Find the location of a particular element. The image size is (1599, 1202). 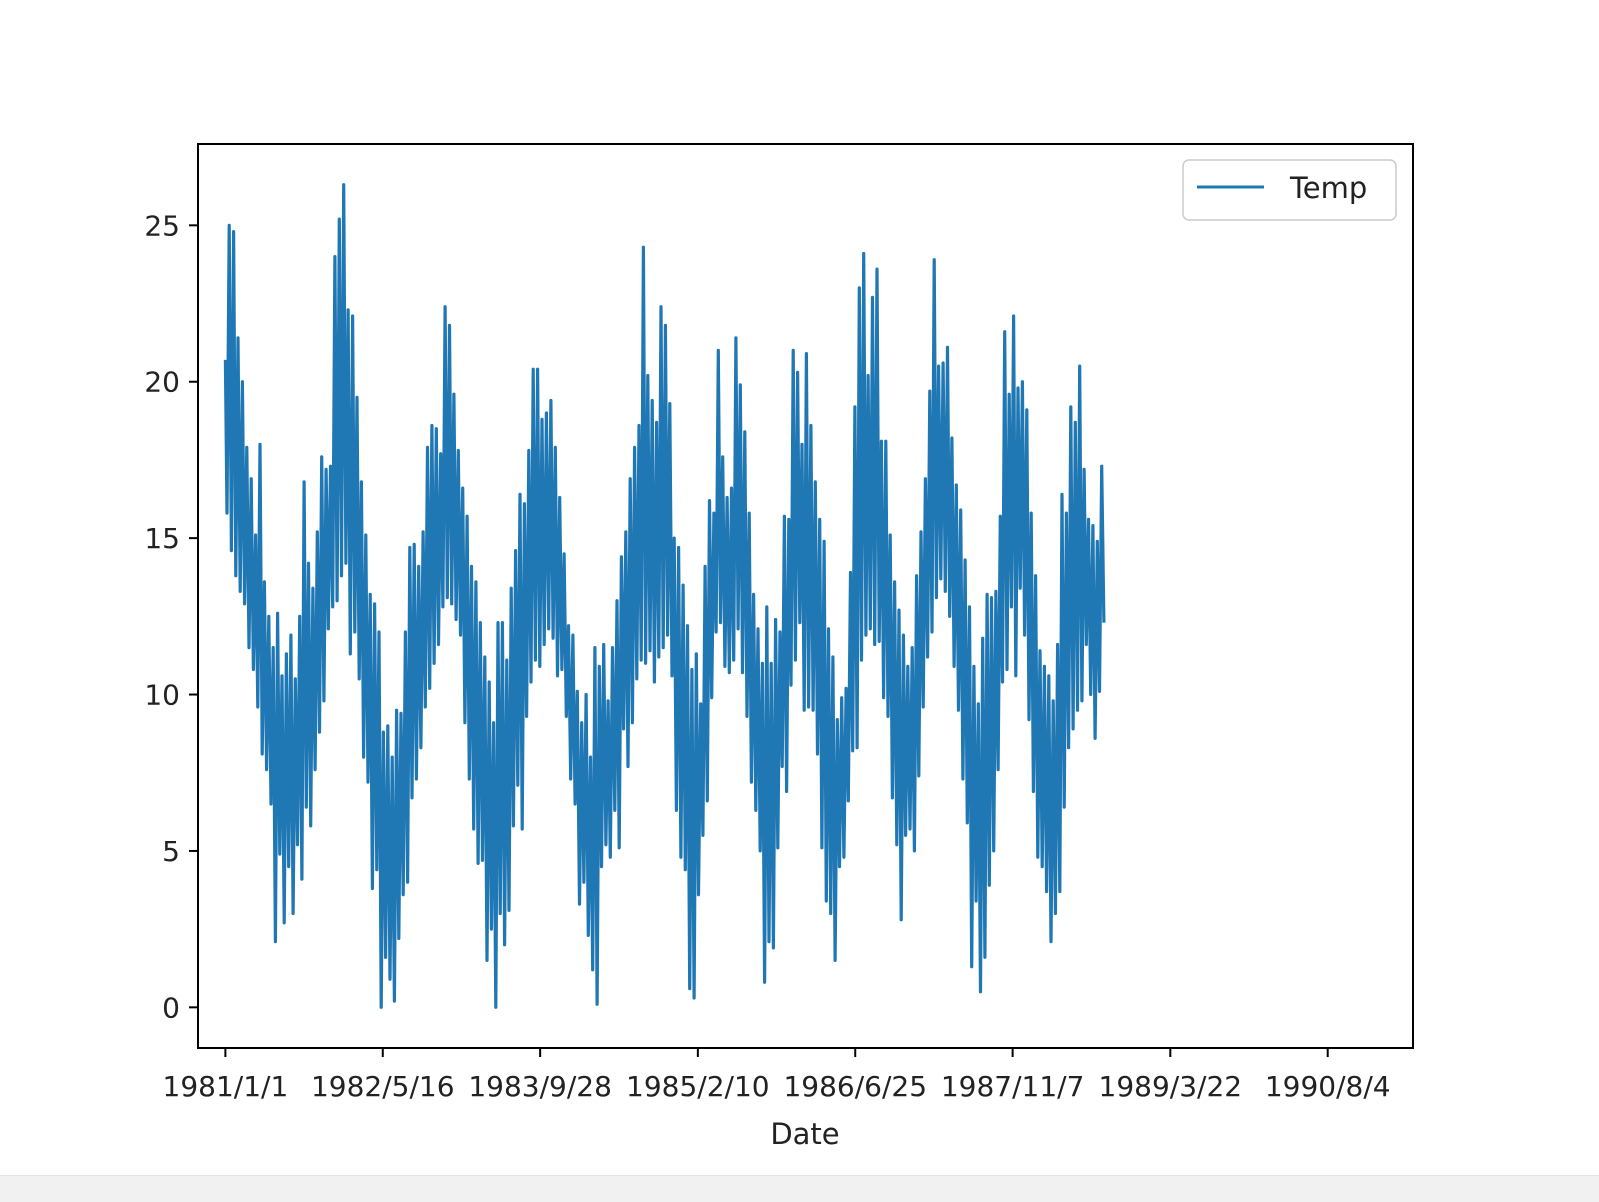

x-tick-label: 1986/6/25 is located at coordinates (855, 1086).